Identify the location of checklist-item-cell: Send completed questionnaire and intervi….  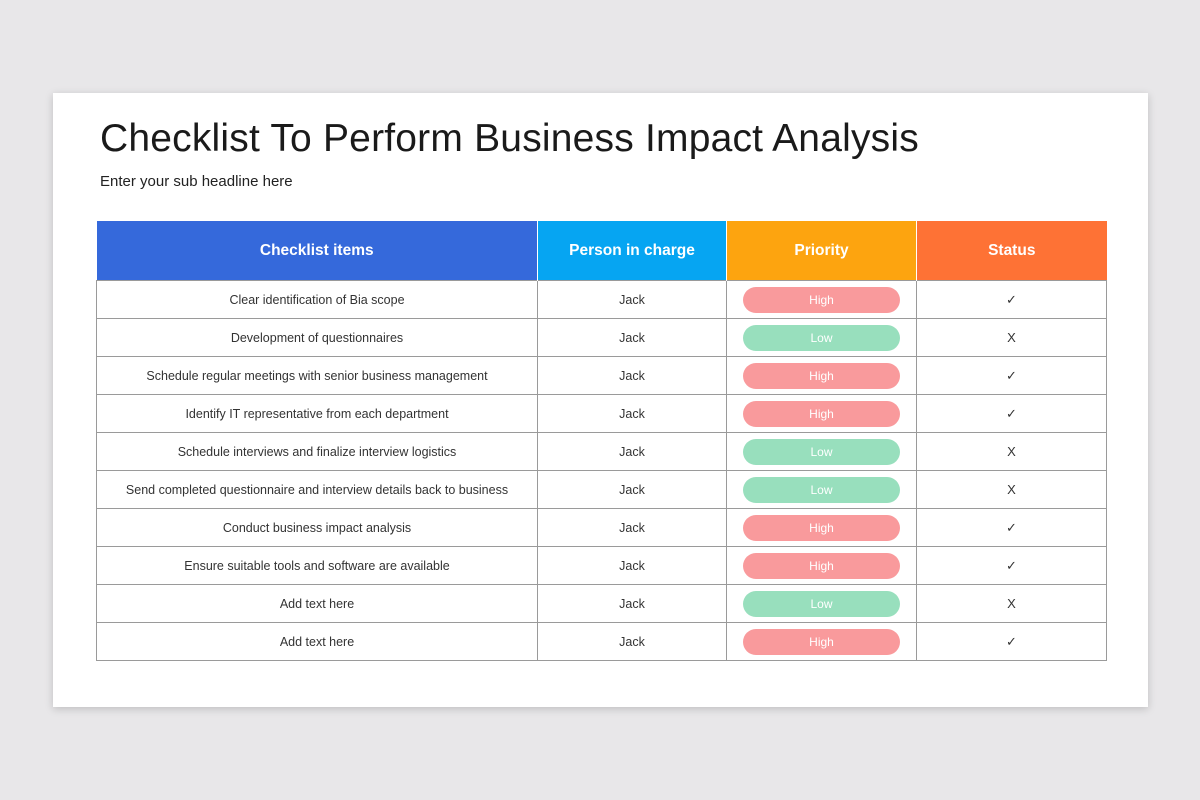
(317, 489).